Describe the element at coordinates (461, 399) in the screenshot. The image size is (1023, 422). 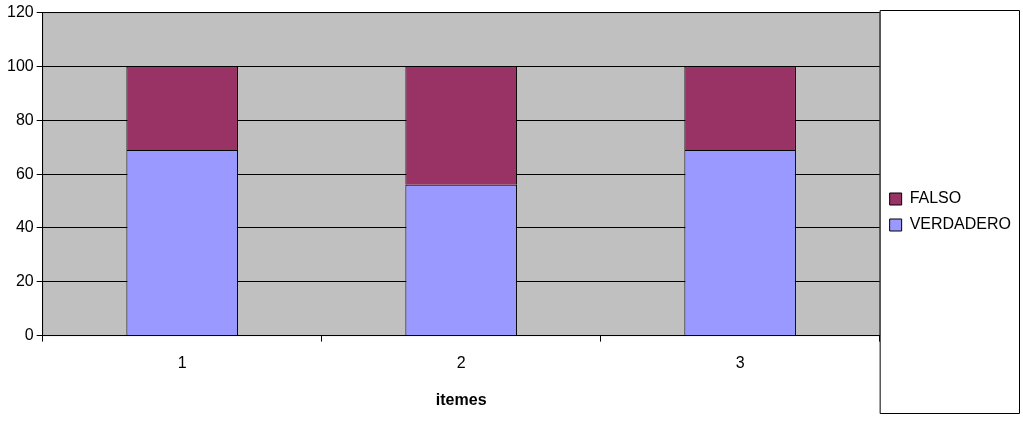
I see `x-axis-title: itemes` at that location.